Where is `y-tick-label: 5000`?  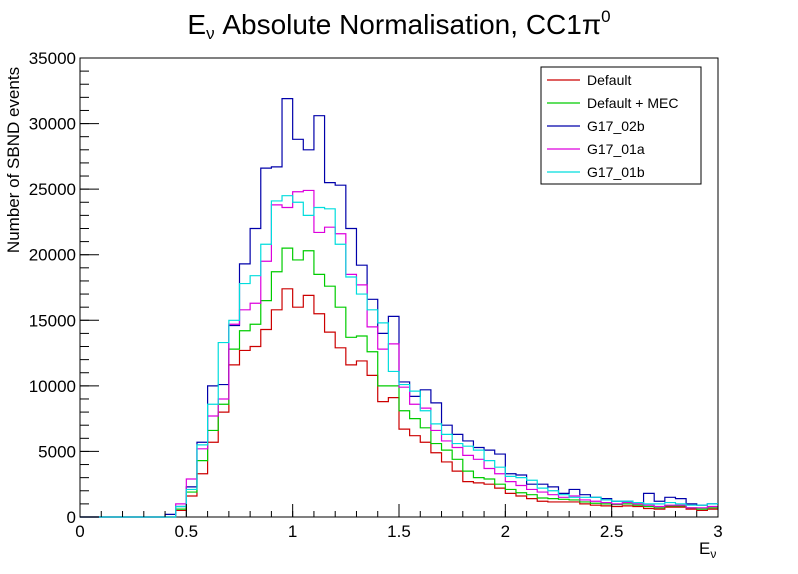 y-tick-label: 5000 is located at coordinates (57, 451).